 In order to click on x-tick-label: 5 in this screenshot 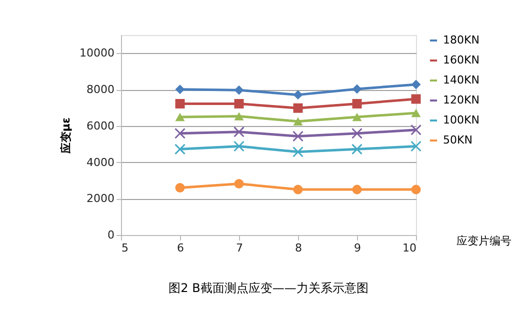, I will do `click(125, 248)`.